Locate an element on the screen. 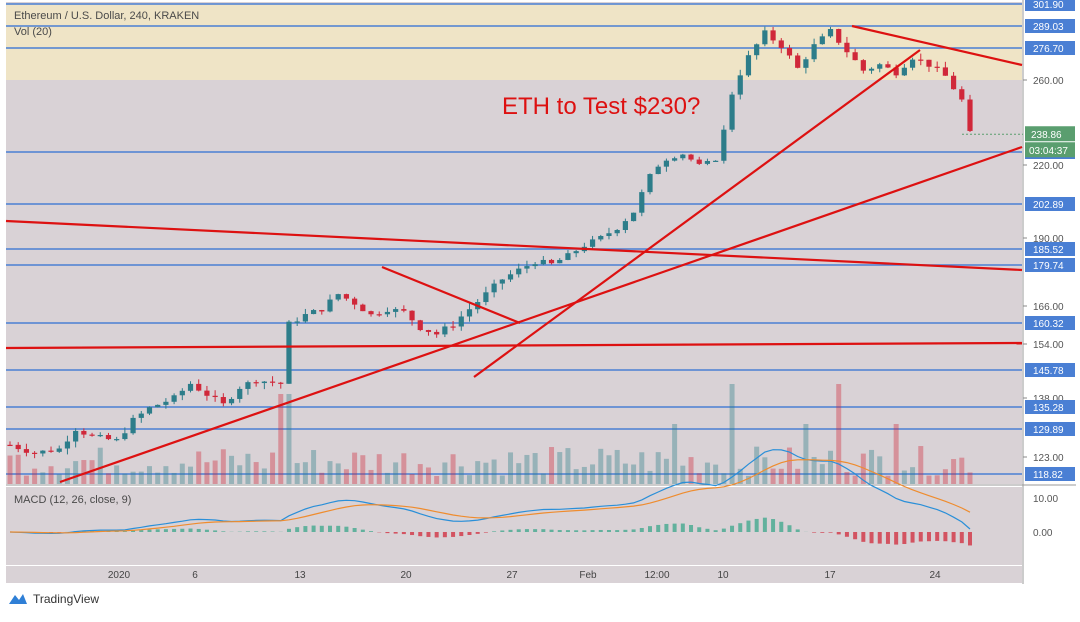  level-badge-label: 145.78 is located at coordinates (1048, 371).